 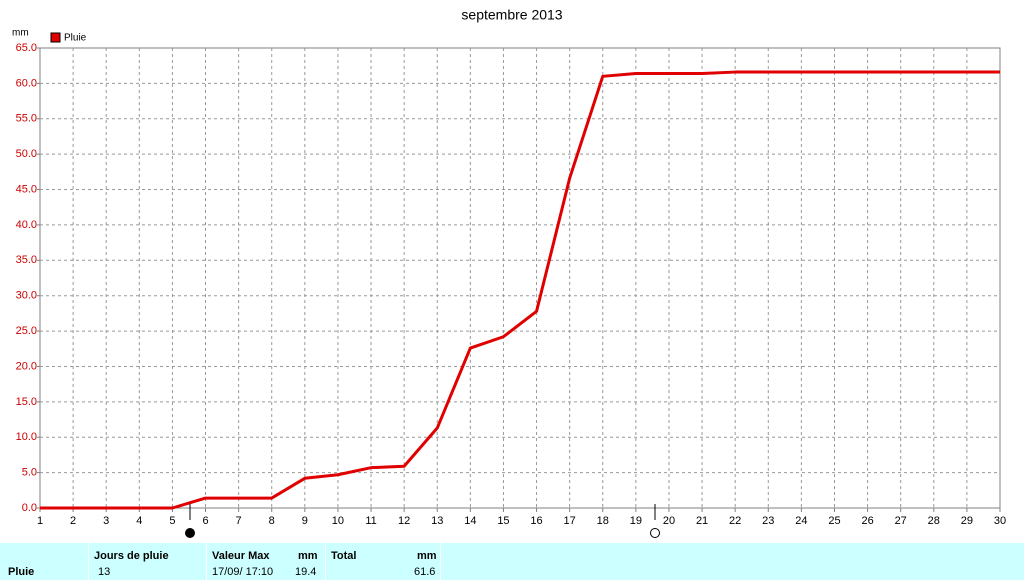 What do you see at coordinates (26, 296) in the screenshot?
I see `y-tick-label: 30.0` at bounding box center [26, 296].